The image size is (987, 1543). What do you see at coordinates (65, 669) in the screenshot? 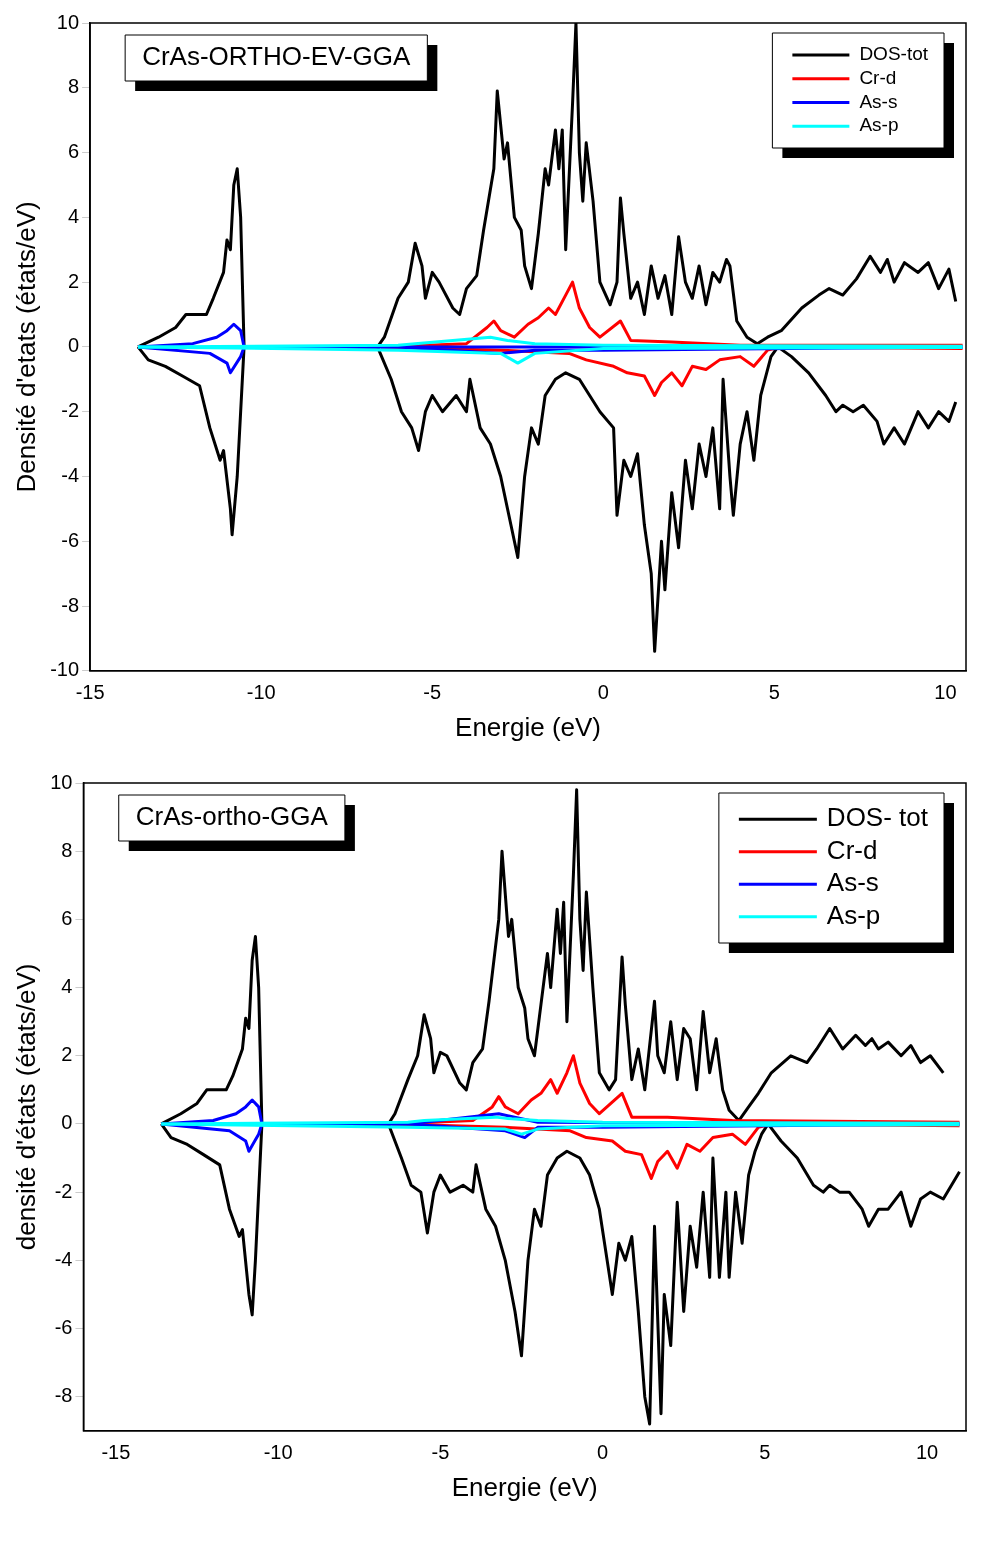
I see `y-tick-label: -10` at bounding box center [65, 669].